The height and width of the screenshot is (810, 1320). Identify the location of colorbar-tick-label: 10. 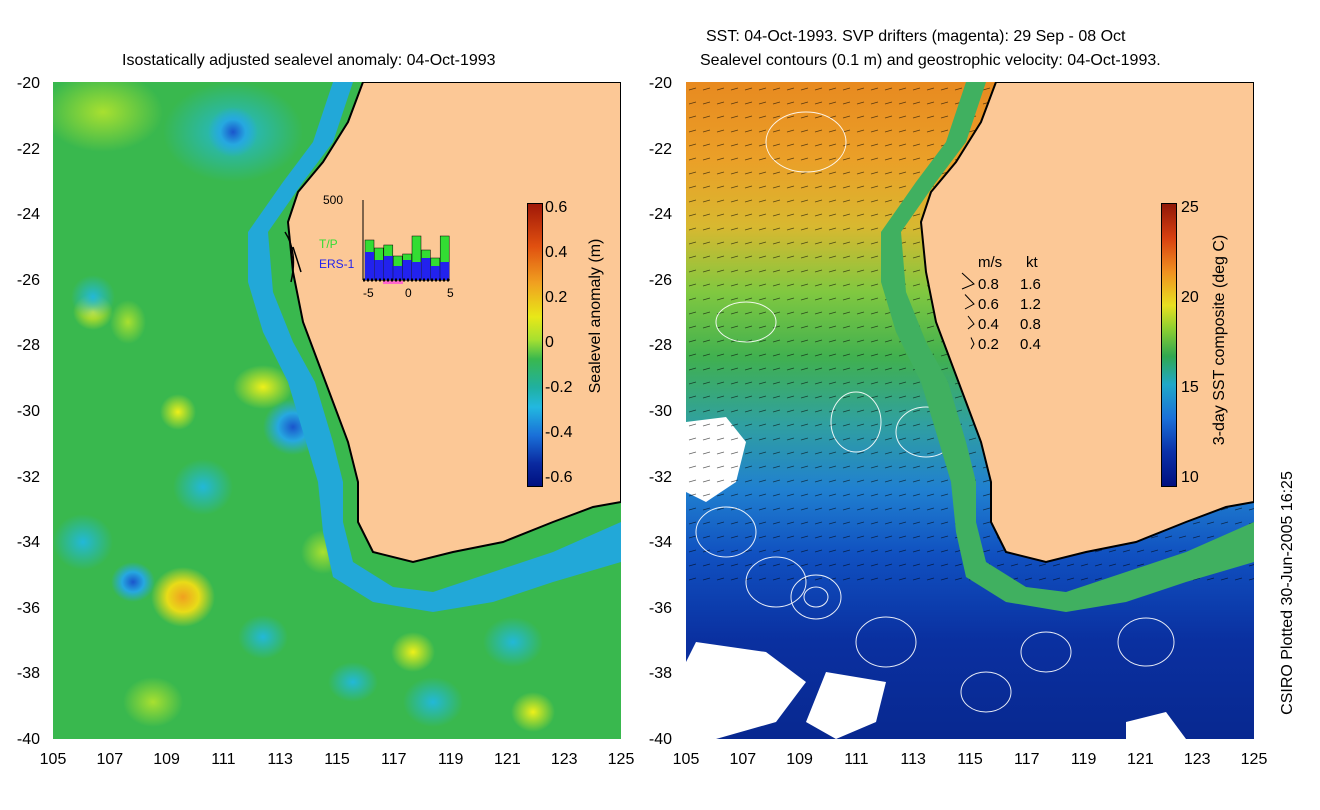
(1190, 477).